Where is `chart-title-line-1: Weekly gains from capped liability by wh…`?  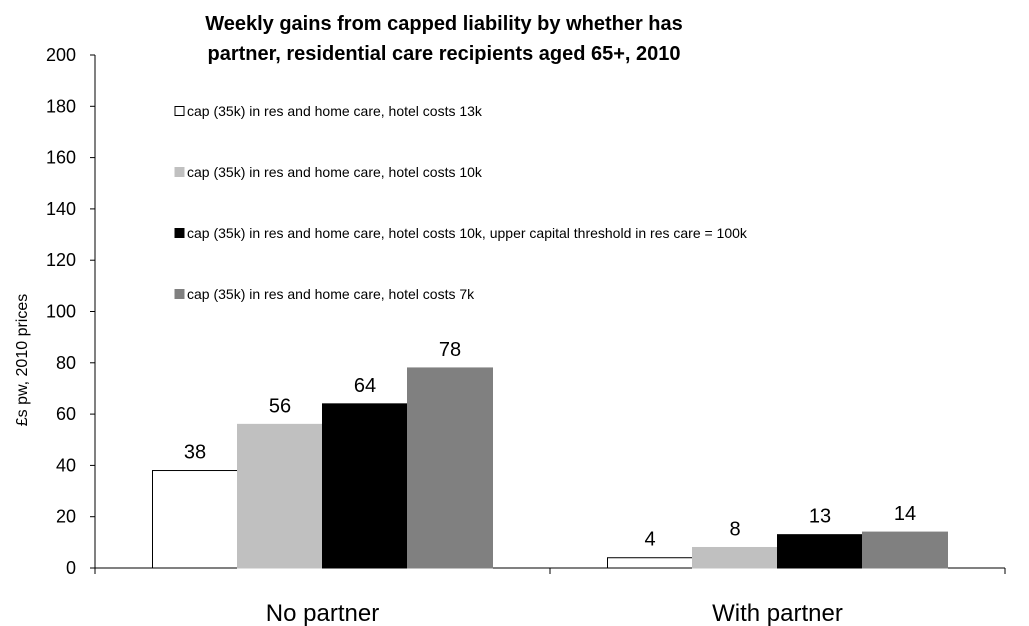 chart-title-line-1: Weekly gains from capped liability by wh… is located at coordinates (444, 24).